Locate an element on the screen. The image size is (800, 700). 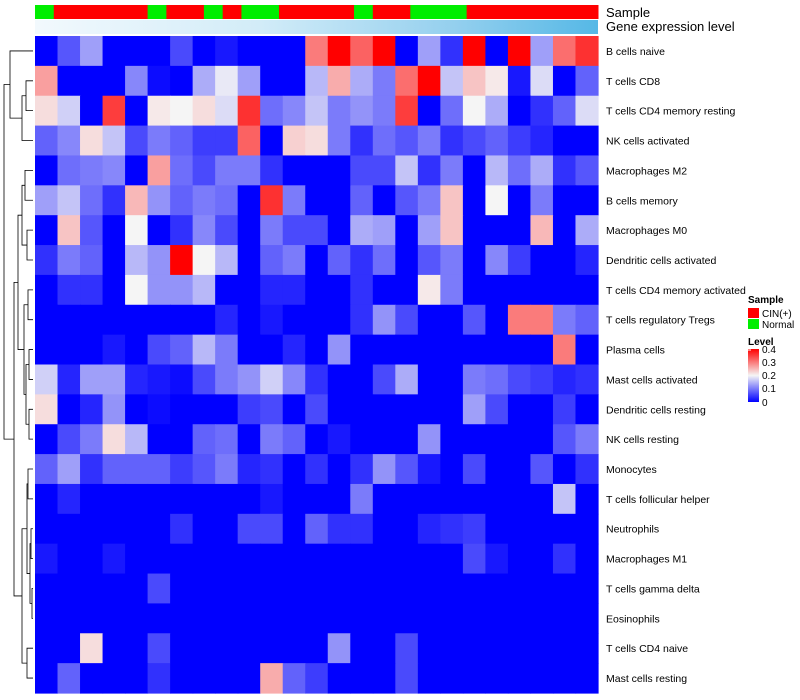
level-legend-title: Level is located at coordinates (761, 342).